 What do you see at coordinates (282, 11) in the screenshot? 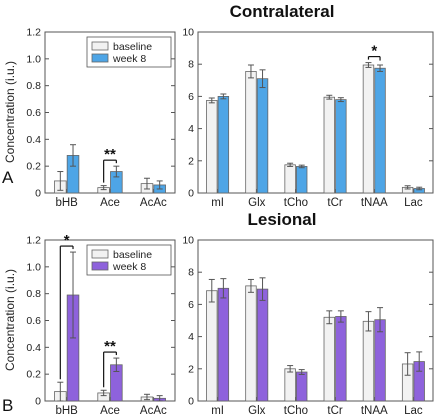
I see `panel-a-title: Contralateral` at bounding box center [282, 11].